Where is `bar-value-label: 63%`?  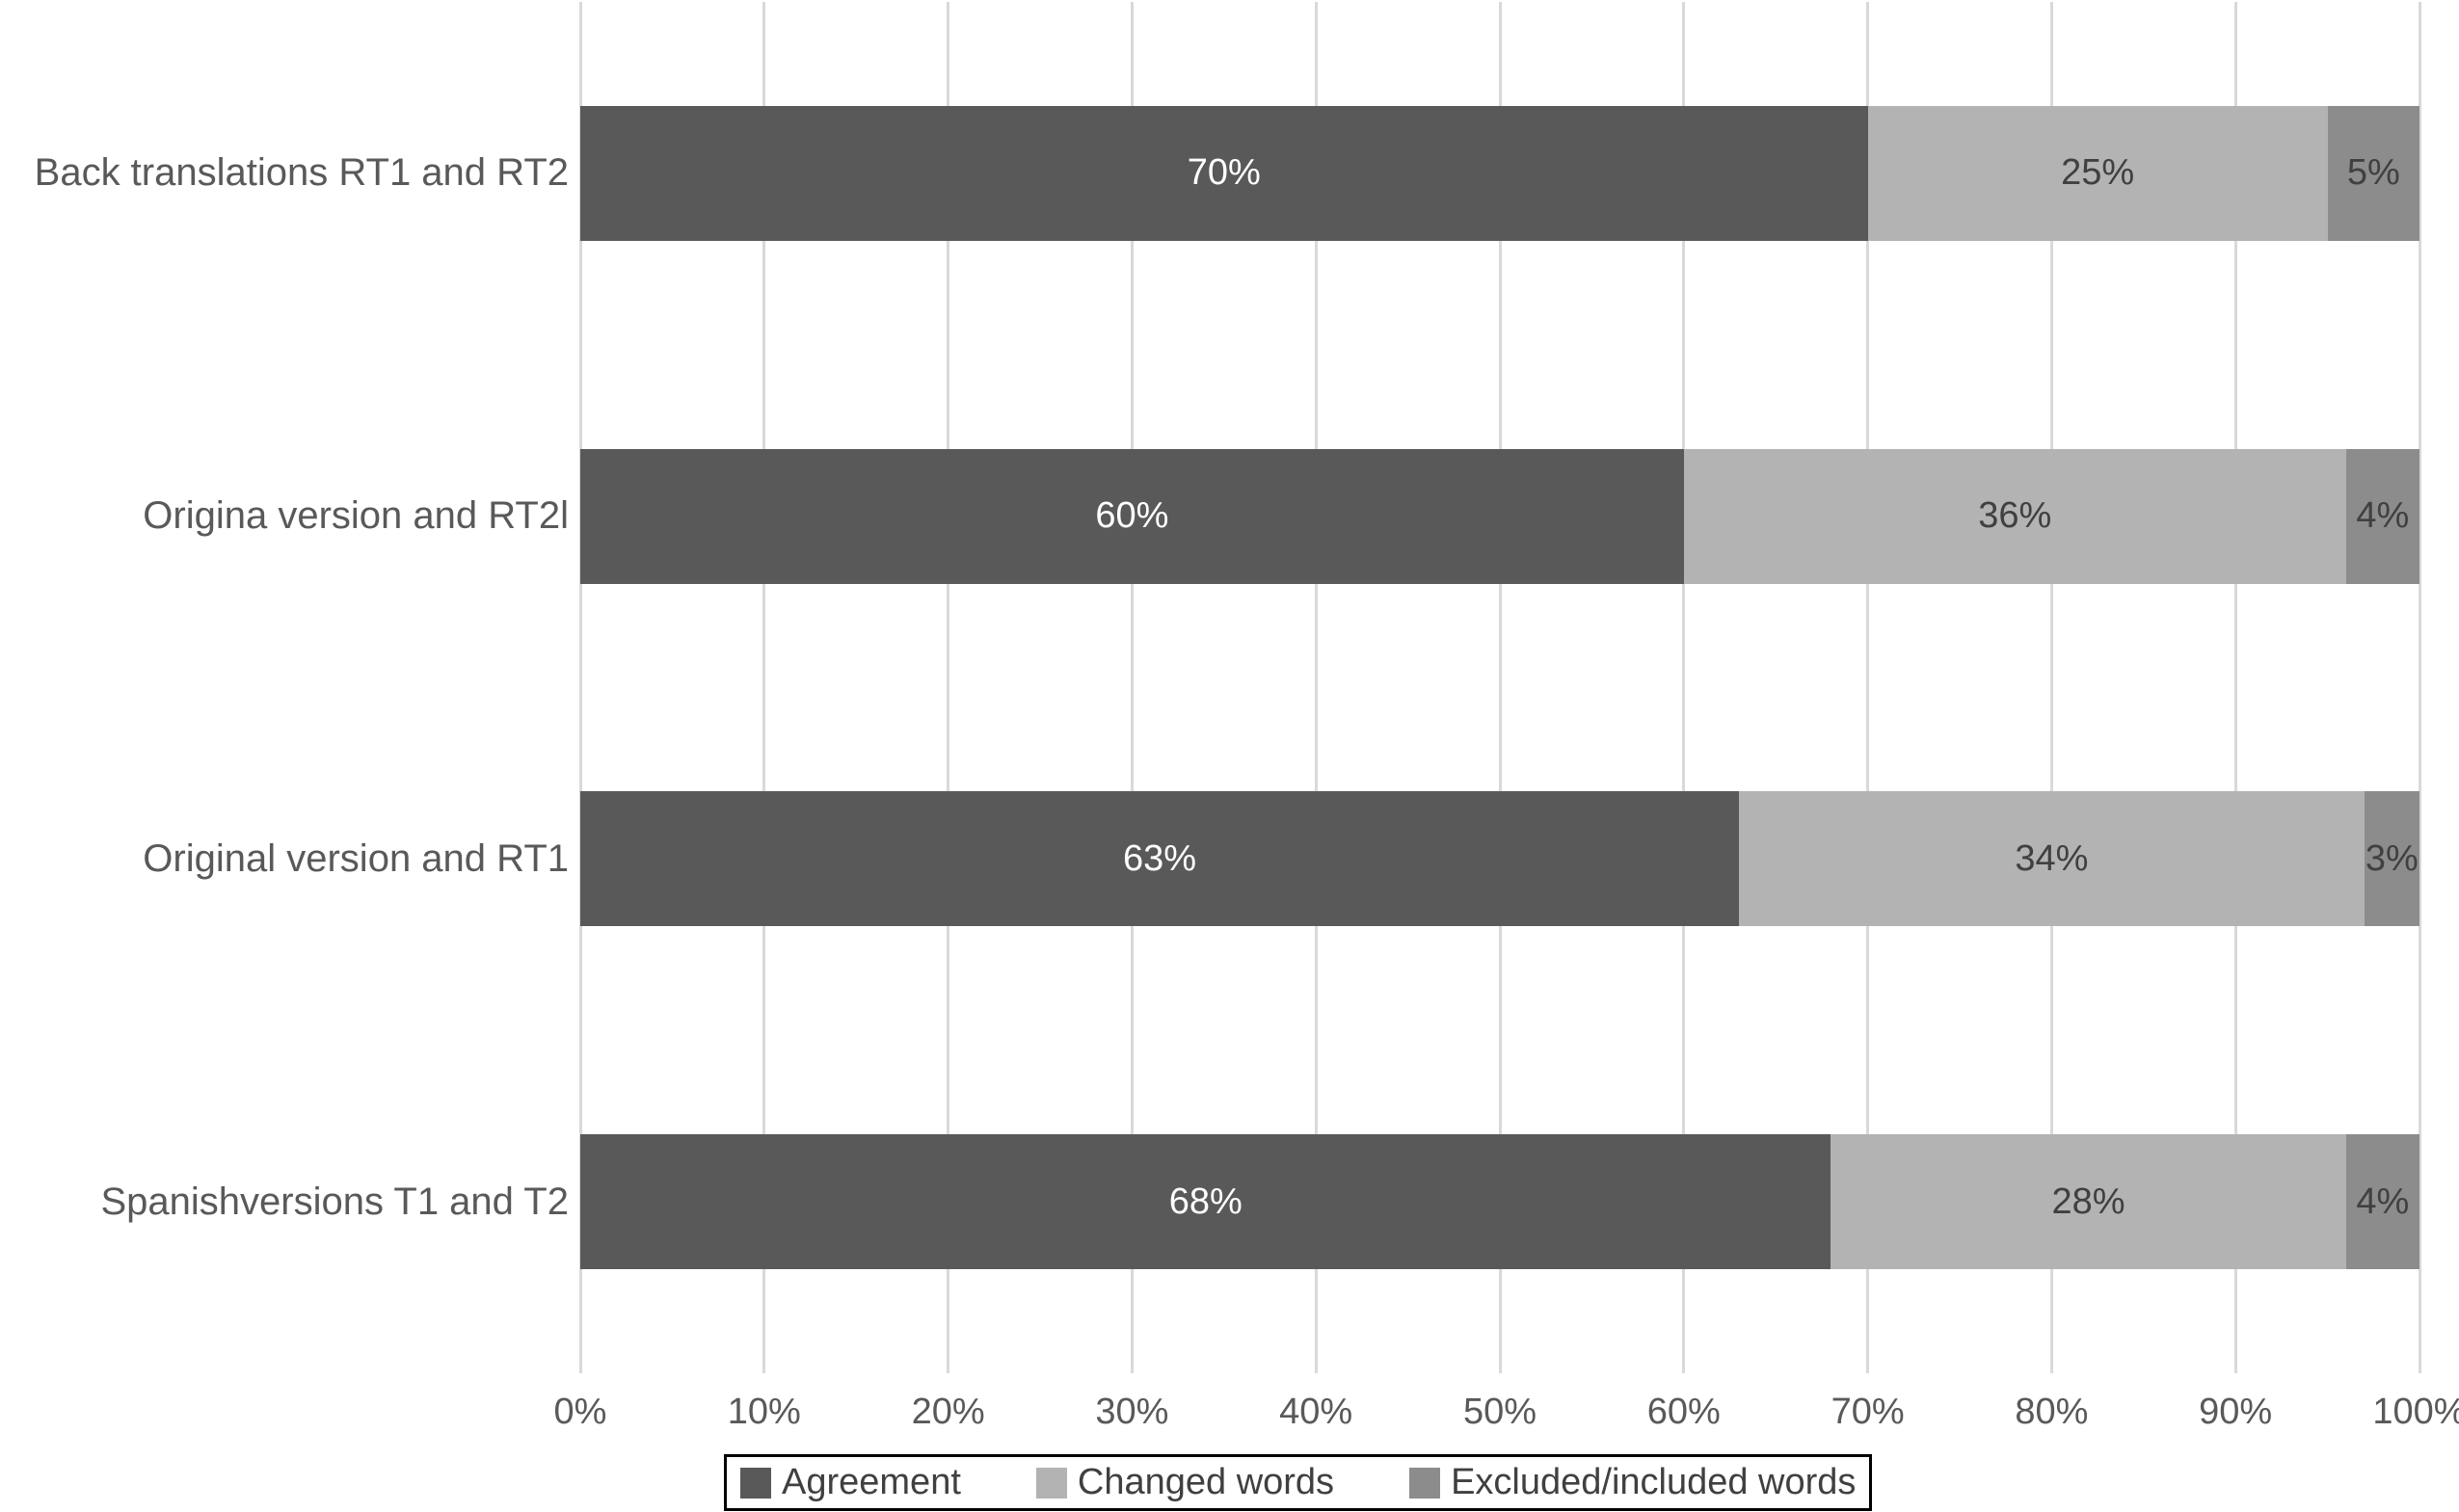 bar-value-label: 63% is located at coordinates (1159, 858).